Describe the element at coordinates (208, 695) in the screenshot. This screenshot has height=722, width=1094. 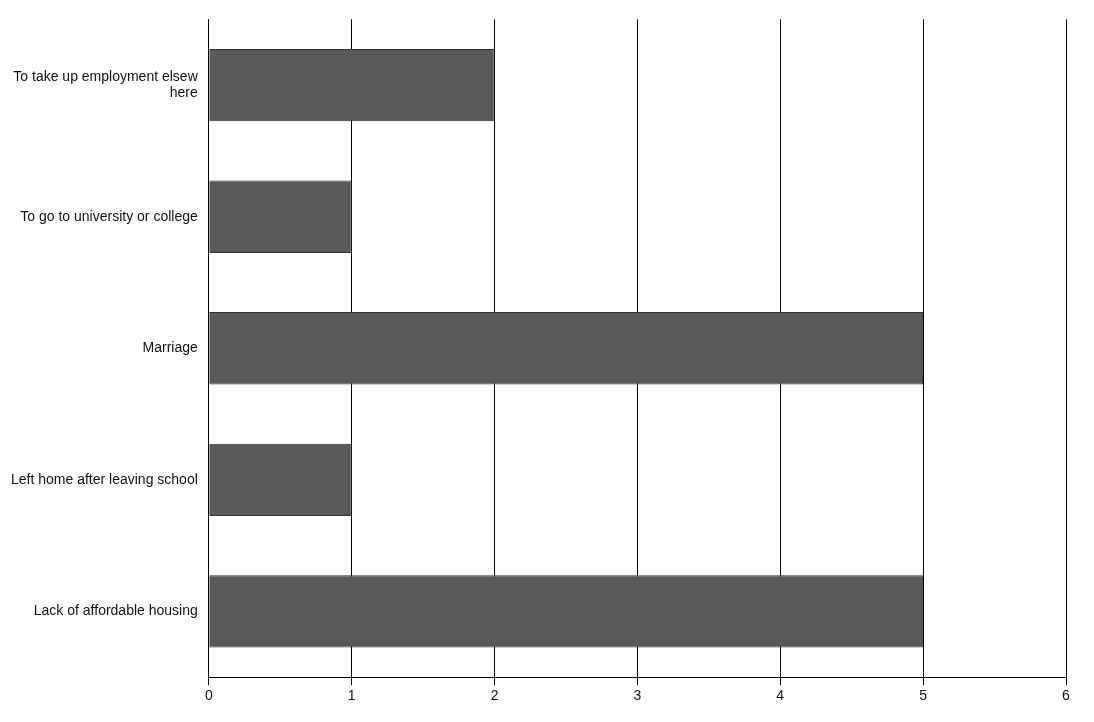
I see `x-tick-label: 0` at that location.